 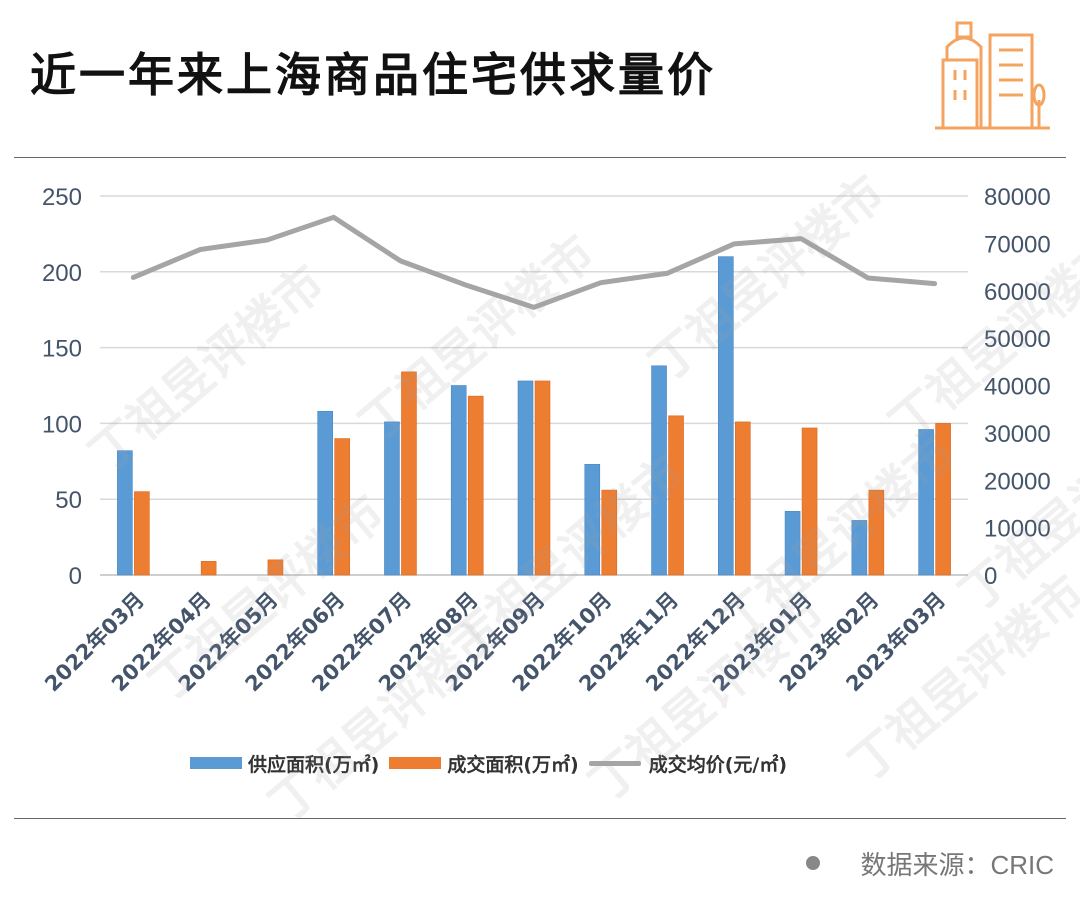 I want to click on page-title: 近一年来上海商品住宅供求量价, so click(x=373, y=75).